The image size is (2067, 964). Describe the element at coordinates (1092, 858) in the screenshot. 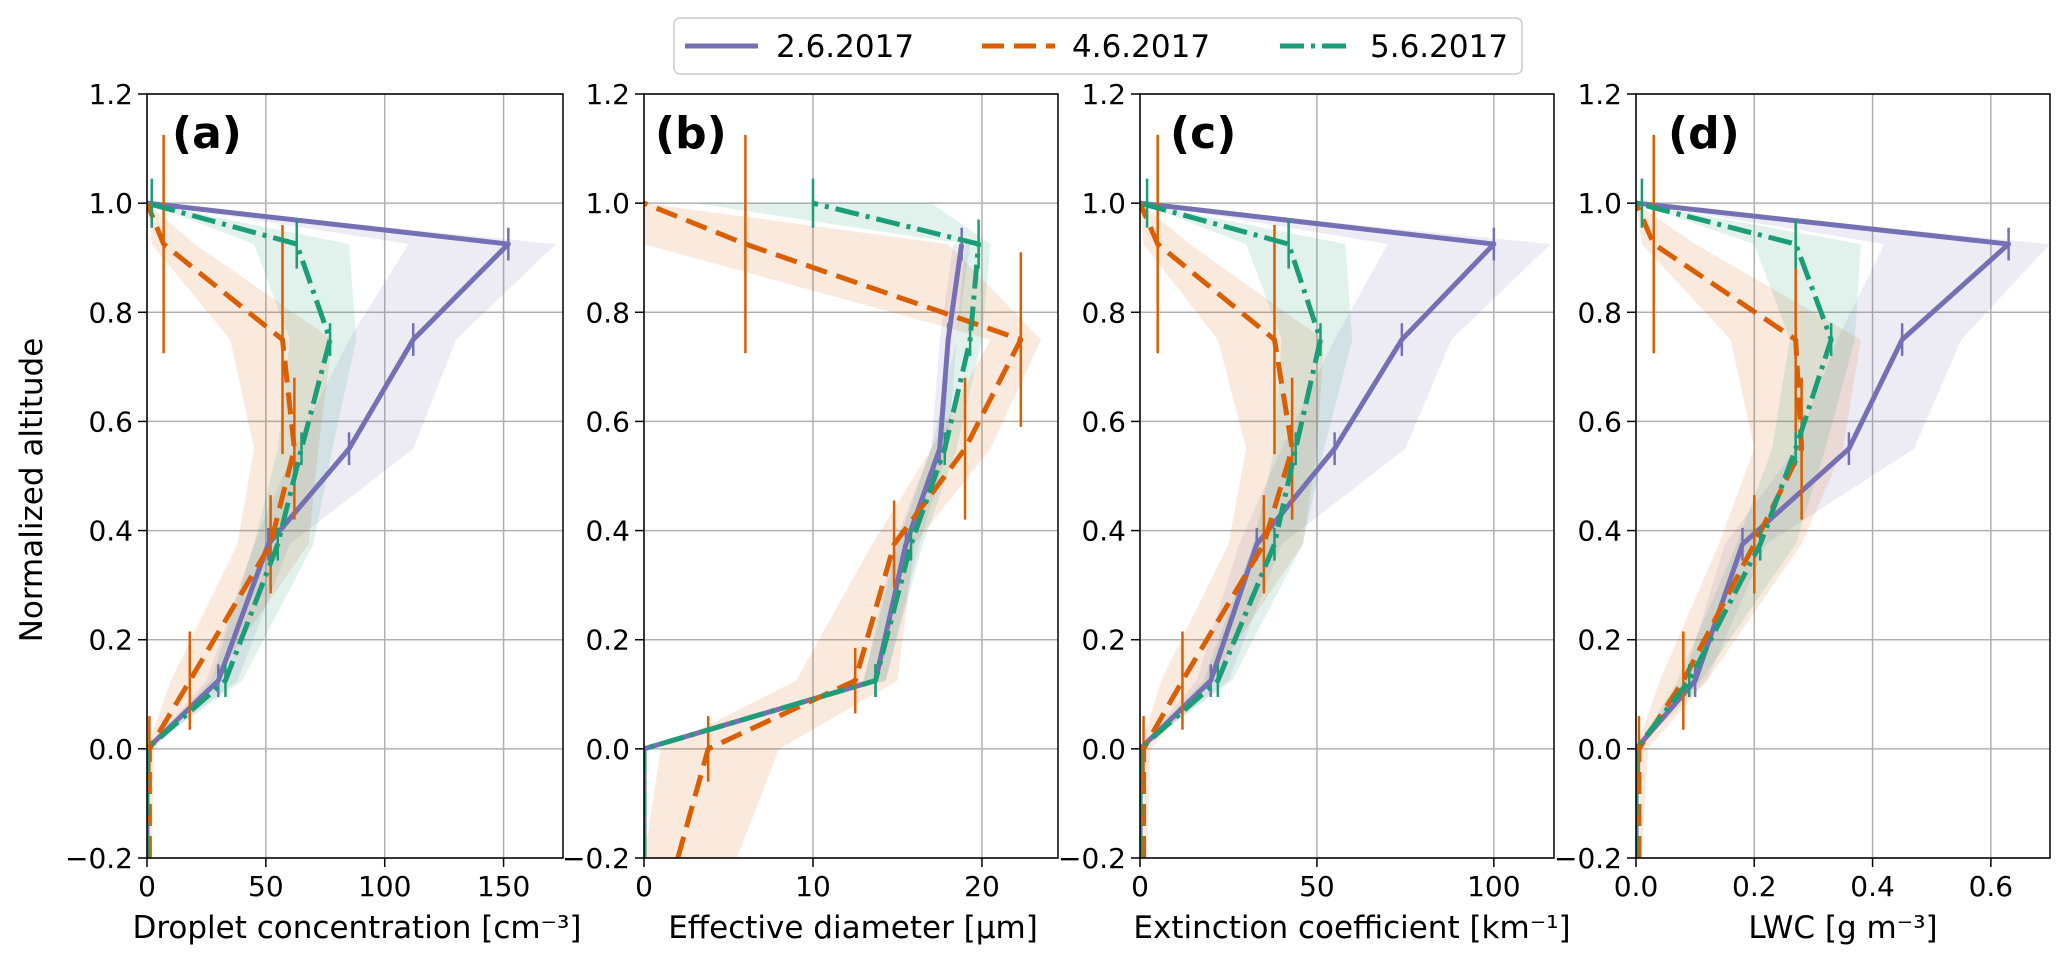

I see `y-tick-label-c: −0.2` at that location.